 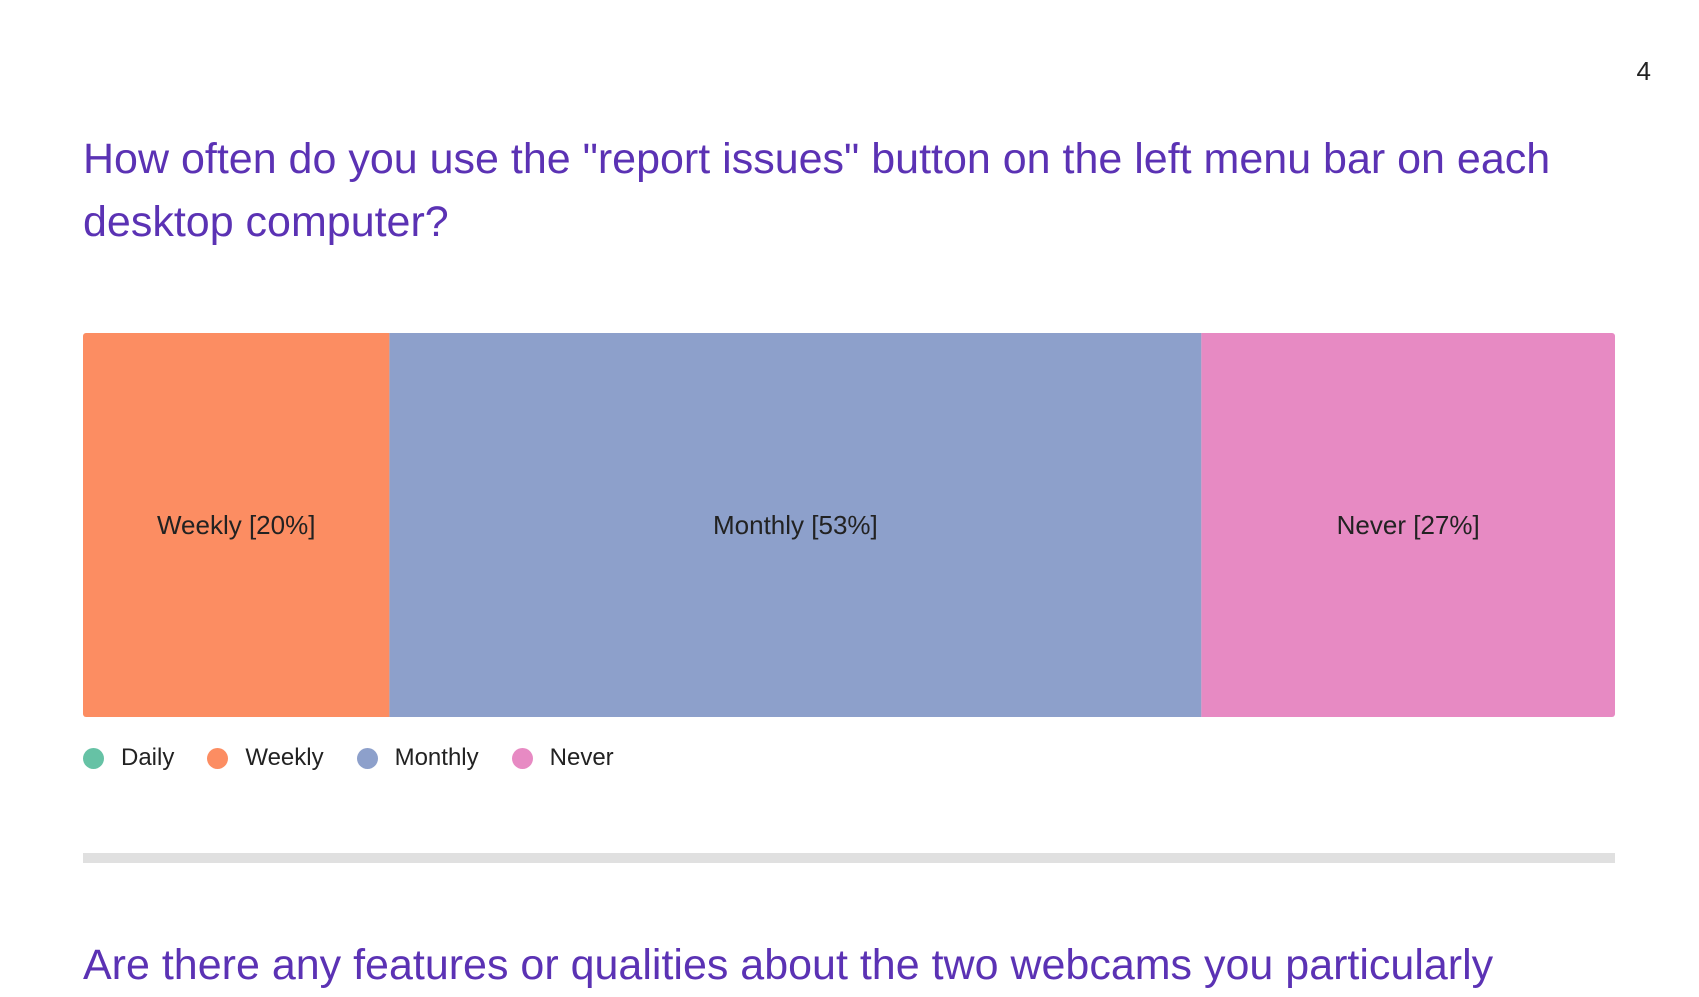 I want to click on legend-label-daily: Daily, so click(x=148, y=757).